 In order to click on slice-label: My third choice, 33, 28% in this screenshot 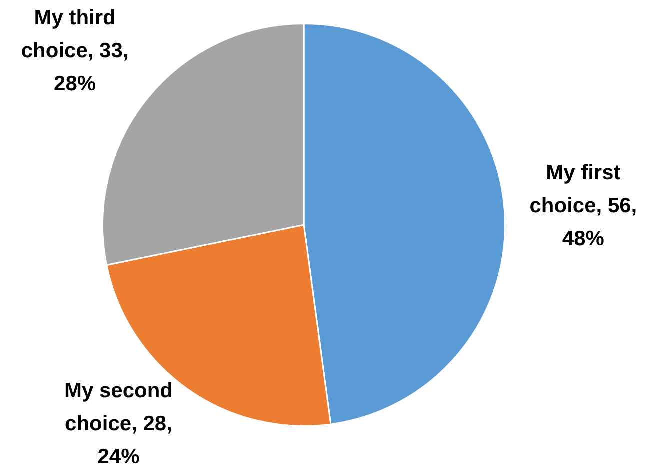, I will do `click(75, 51)`.